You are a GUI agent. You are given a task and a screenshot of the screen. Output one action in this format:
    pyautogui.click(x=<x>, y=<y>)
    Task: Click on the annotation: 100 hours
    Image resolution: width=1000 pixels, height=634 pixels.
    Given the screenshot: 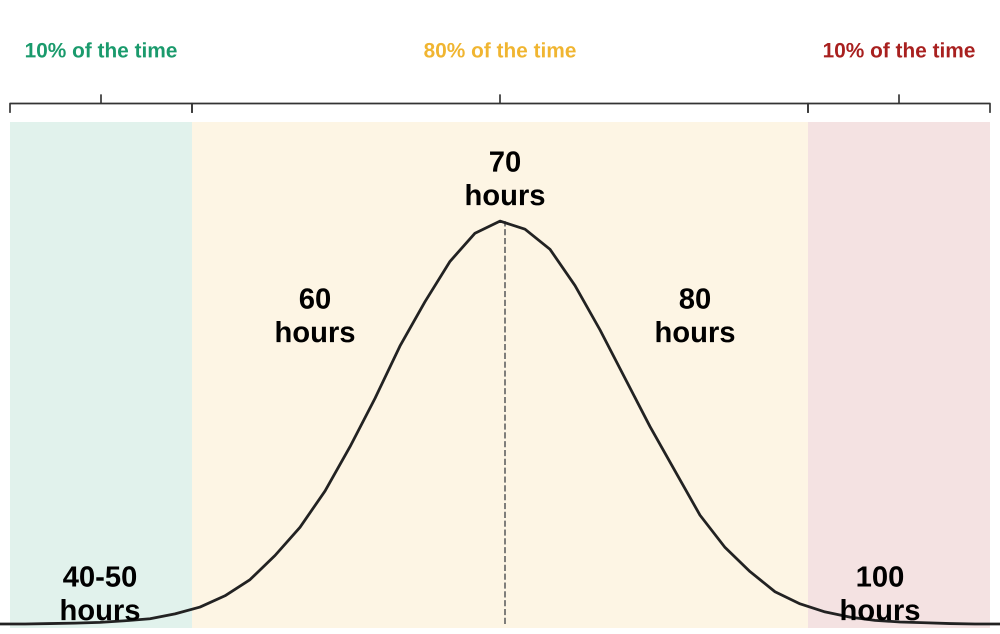 What is the action you would take?
    pyautogui.click(x=881, y=593)
    